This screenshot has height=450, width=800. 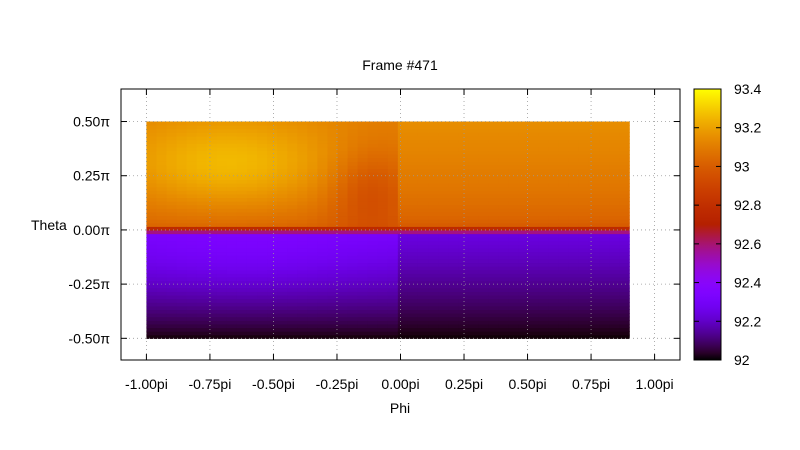 I want to click on colorbar-tick-label: 92.4, so click(x=747, y=283).